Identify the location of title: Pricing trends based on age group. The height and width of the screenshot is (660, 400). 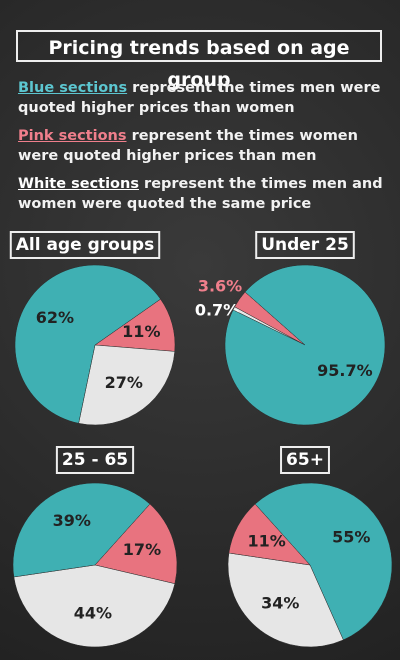
(199, 60).